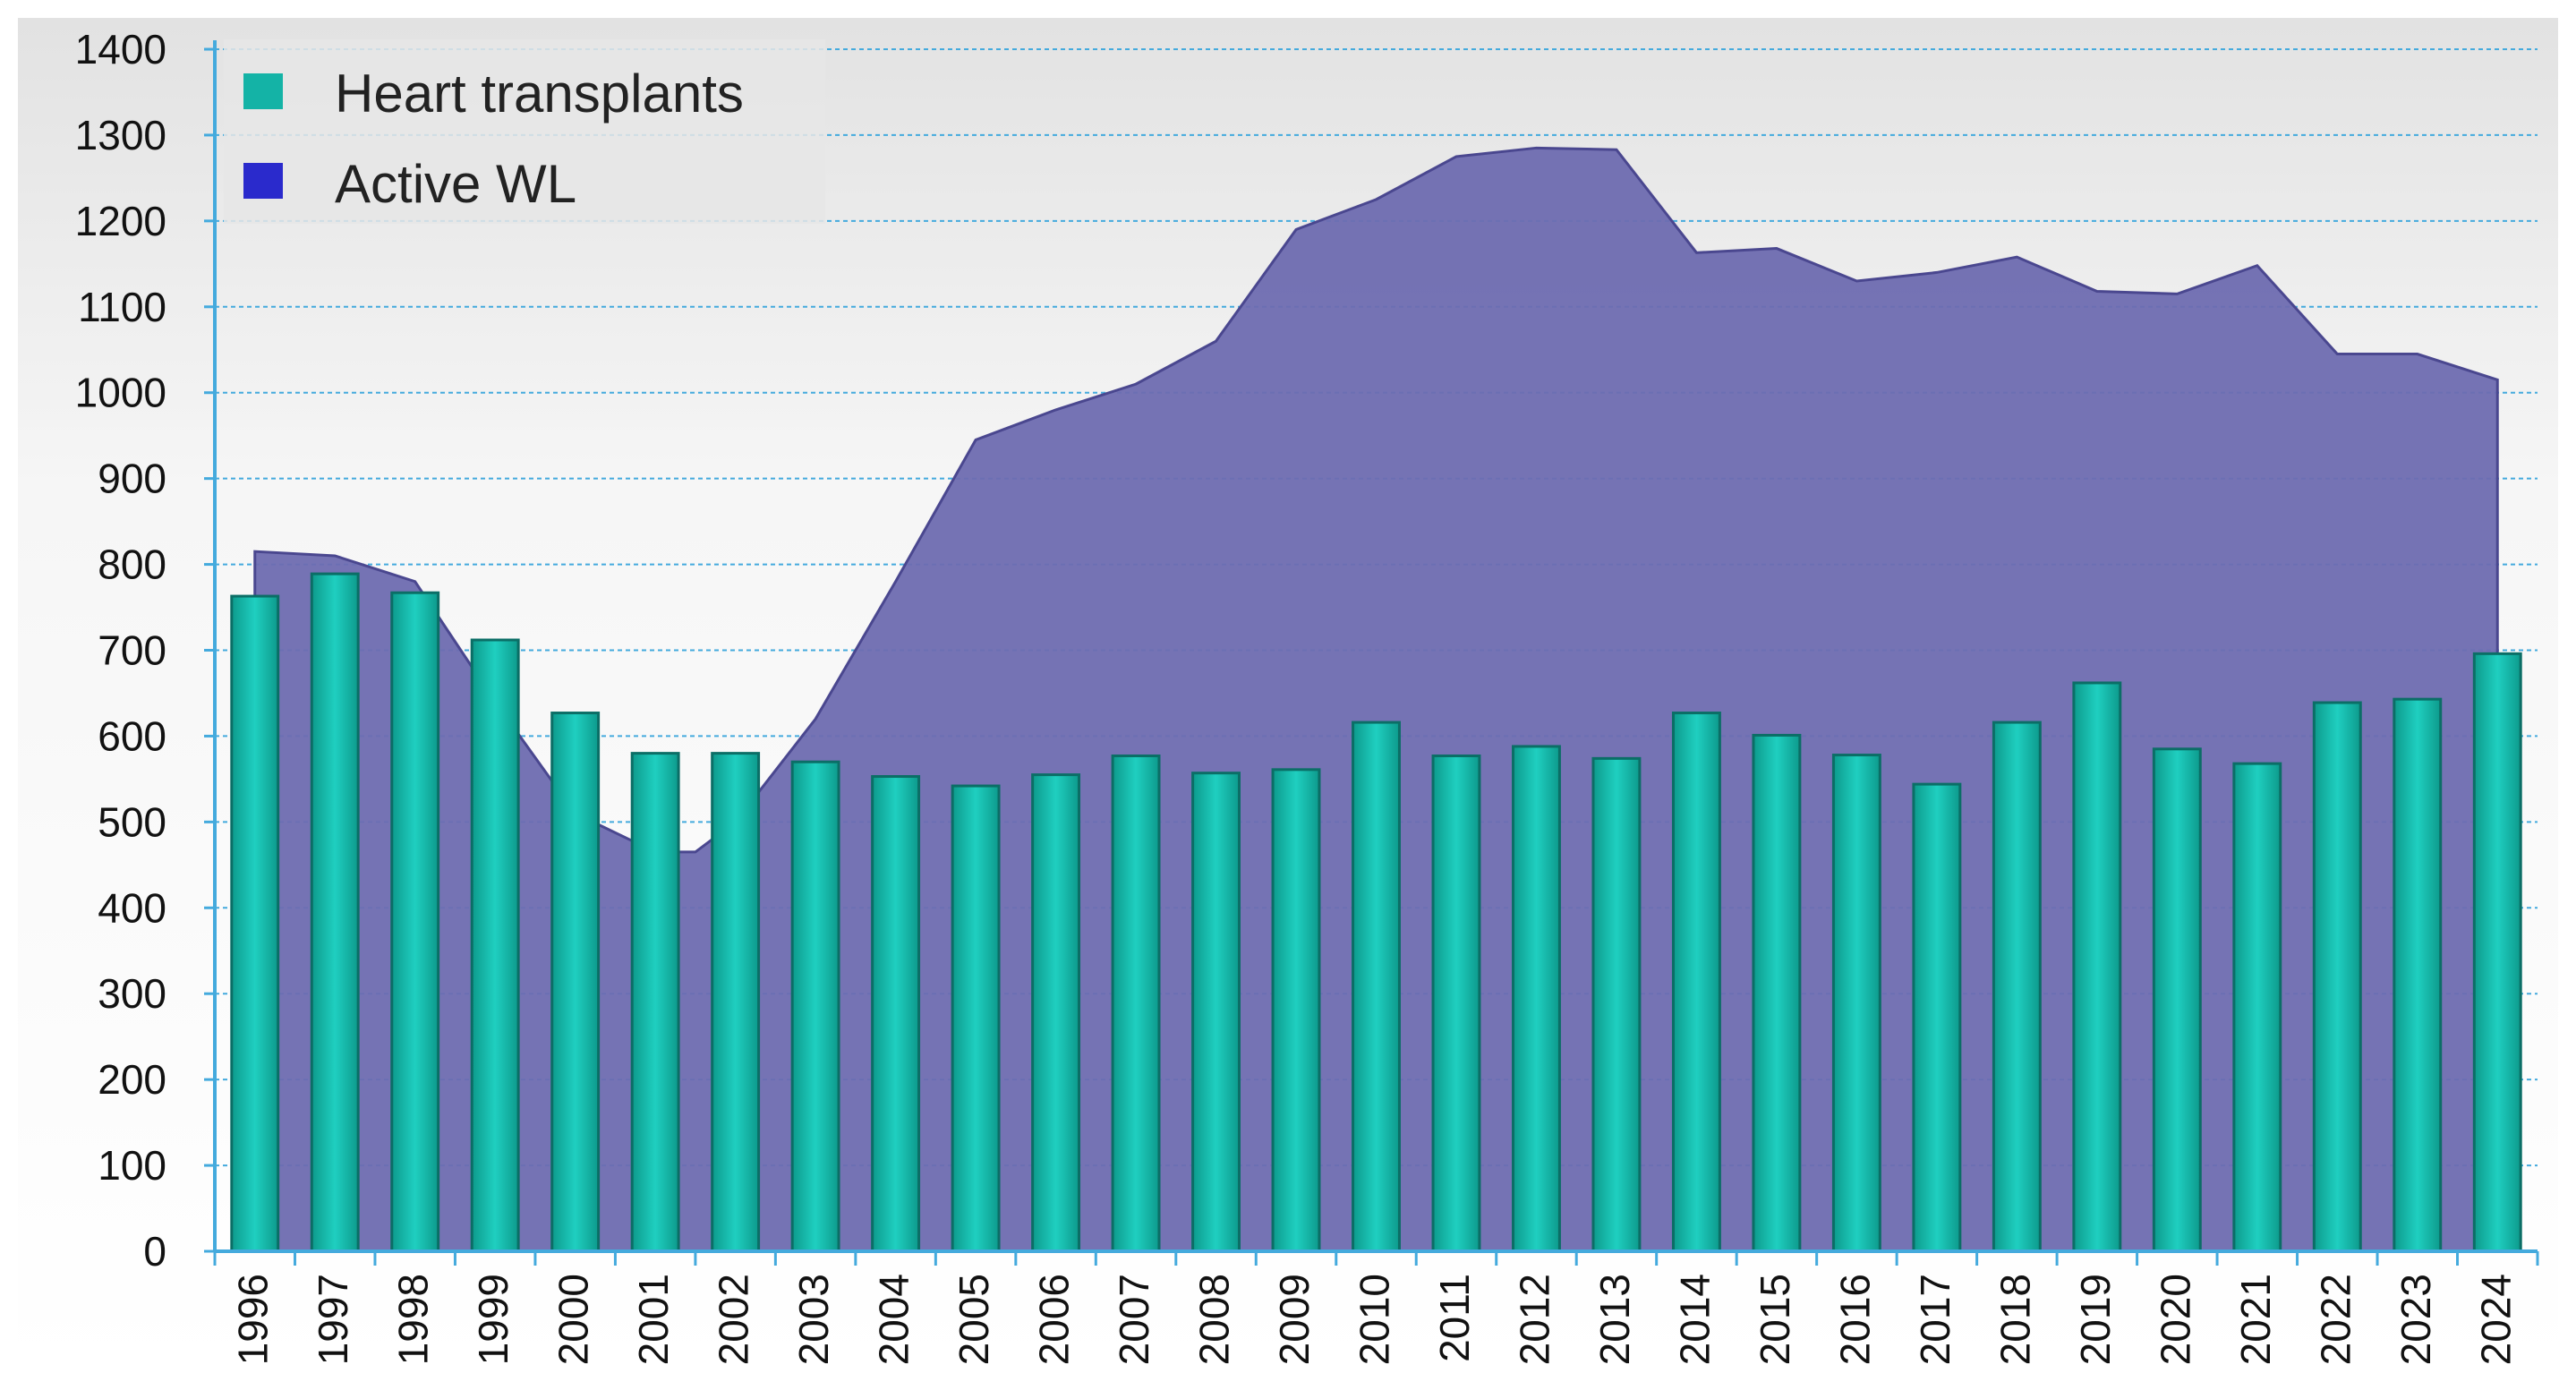  Describe the element at coordinates (1534, 1319) in the screenshot. I see `x-tick-label-2012: 2012` at that location.